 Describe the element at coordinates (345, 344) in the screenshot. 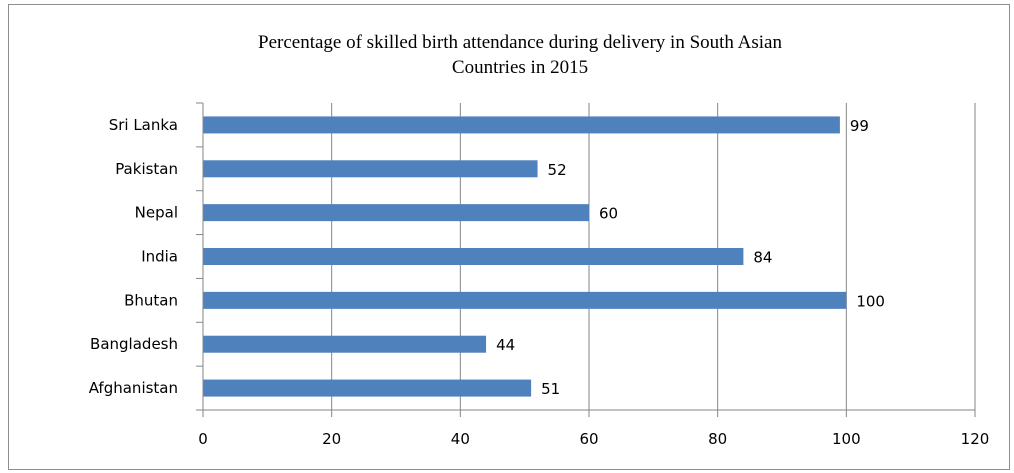

I see `bar-bangladesh` at that location.